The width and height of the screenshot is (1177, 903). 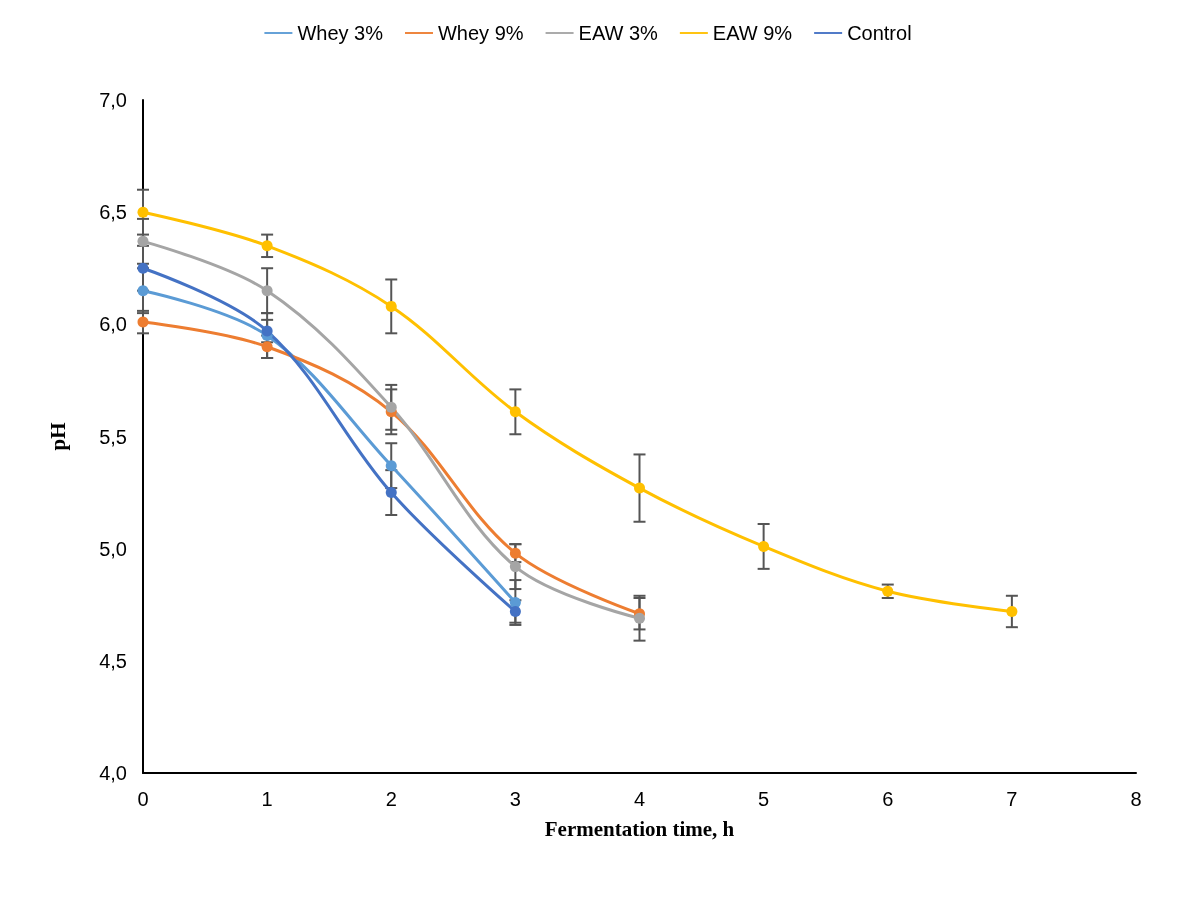 What do you see at coordinates (1012, 799) in the screenshot?
I see `x-tick-label: 7` at bounding box center [1012, 799].